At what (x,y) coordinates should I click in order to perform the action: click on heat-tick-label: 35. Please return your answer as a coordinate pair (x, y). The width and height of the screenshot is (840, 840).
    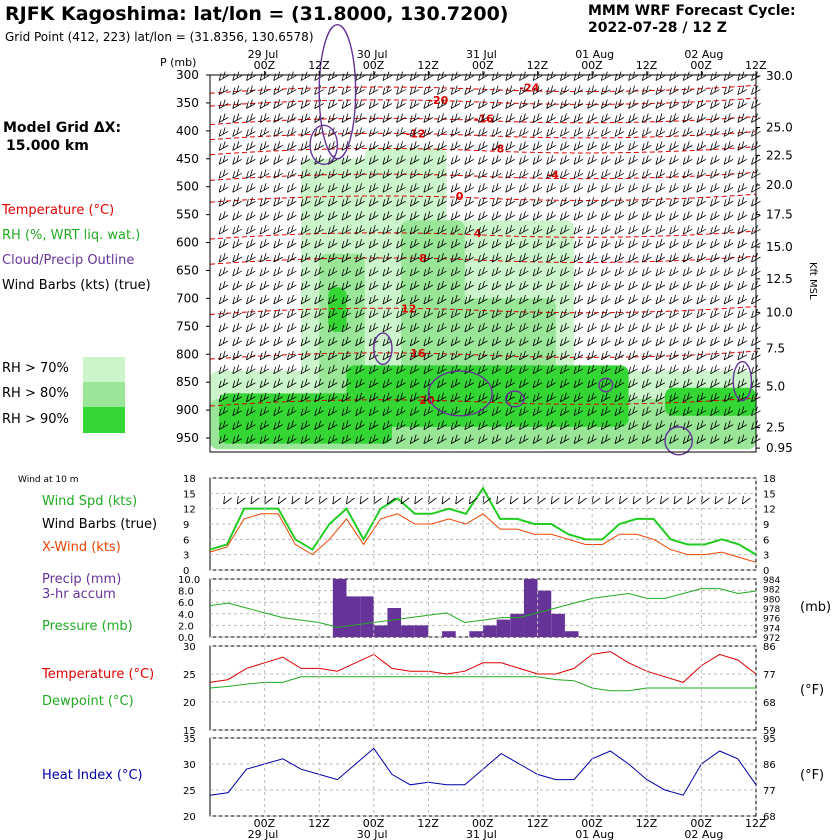
    Looking at the image, I should click on (189, 739).